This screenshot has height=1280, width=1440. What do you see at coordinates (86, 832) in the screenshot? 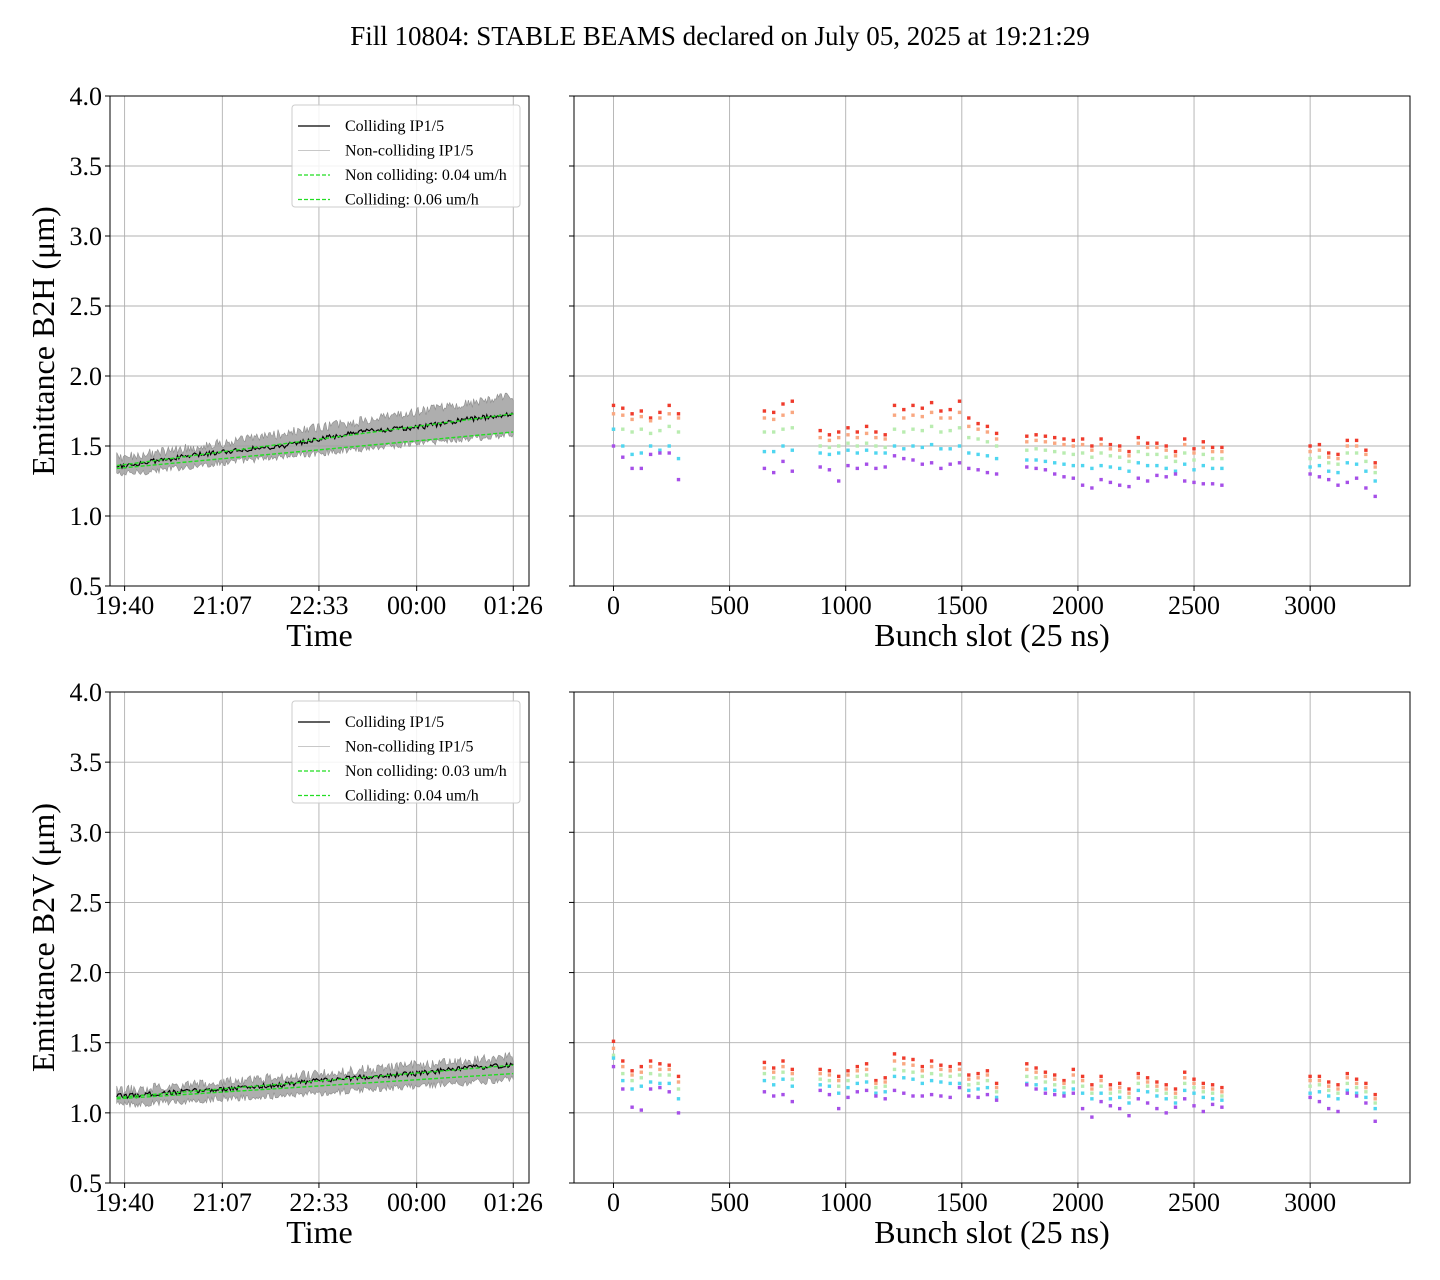
I see `y-tick-label: 3.0` at bounding box center [86, 832].